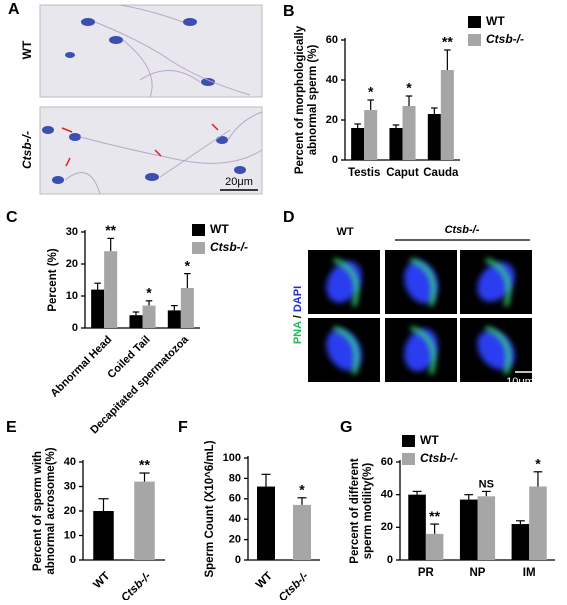  What do you see at coordinates (346, 427) in the screenshot?
I see `panel-letter: G` at bounding box center [346, 427].